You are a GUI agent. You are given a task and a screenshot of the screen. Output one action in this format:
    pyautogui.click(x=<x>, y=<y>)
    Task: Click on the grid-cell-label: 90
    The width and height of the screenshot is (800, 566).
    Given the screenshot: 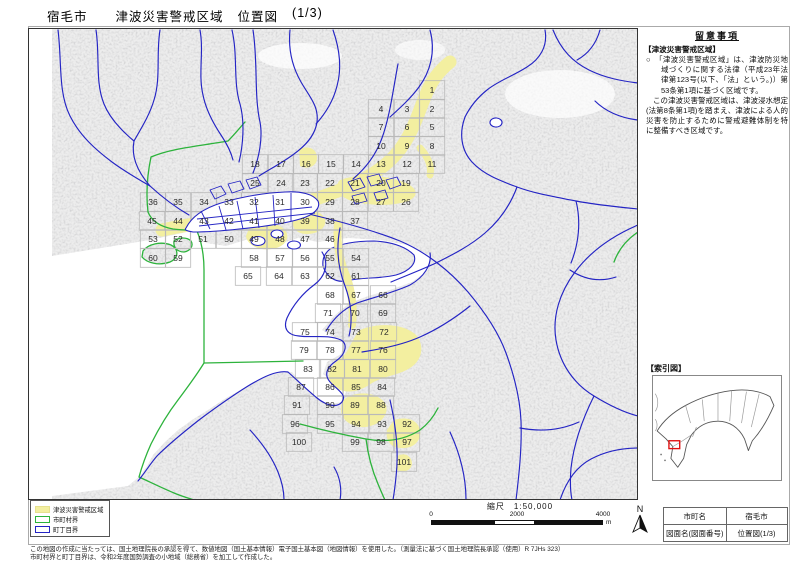 What is the action you would take?
    pyautogui.click(x=330, y=405)
    